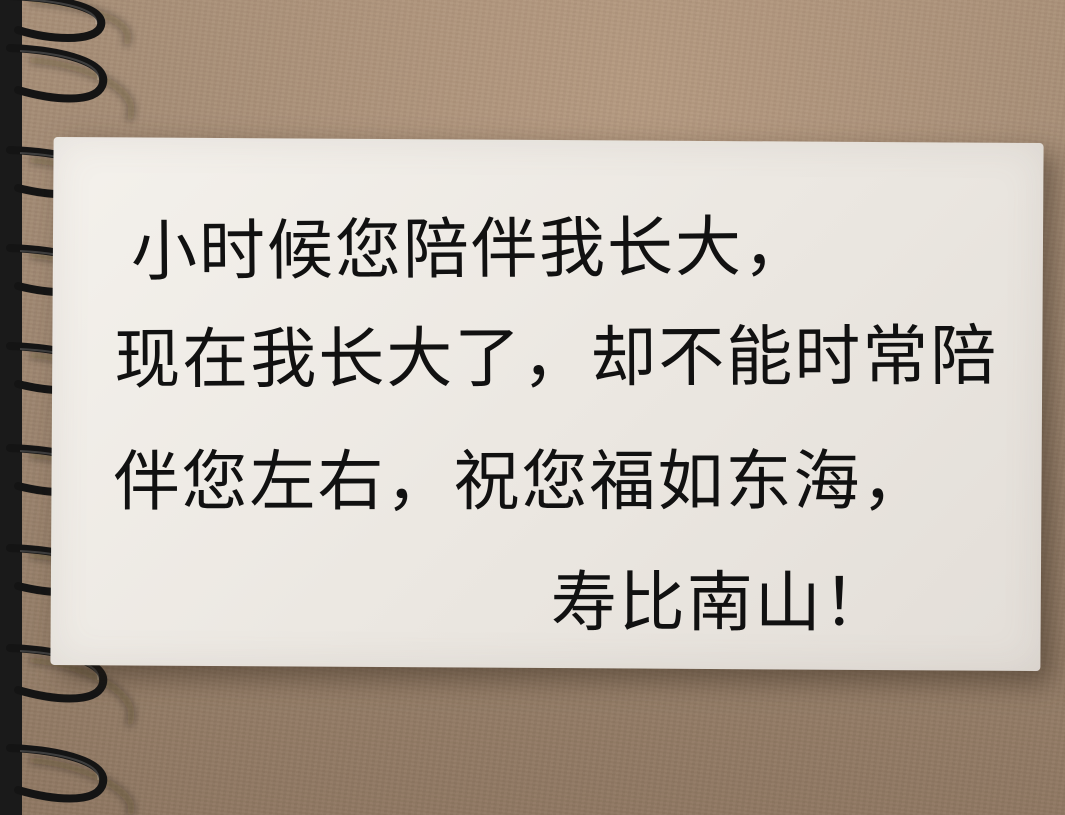 This screenshot has height=815, width=1065. What do you see at coordinates (556, 358) in the screenshot?
I see `note-line-2: 现在我长大了，却不能时常陪` at bounding box center [556, 358].